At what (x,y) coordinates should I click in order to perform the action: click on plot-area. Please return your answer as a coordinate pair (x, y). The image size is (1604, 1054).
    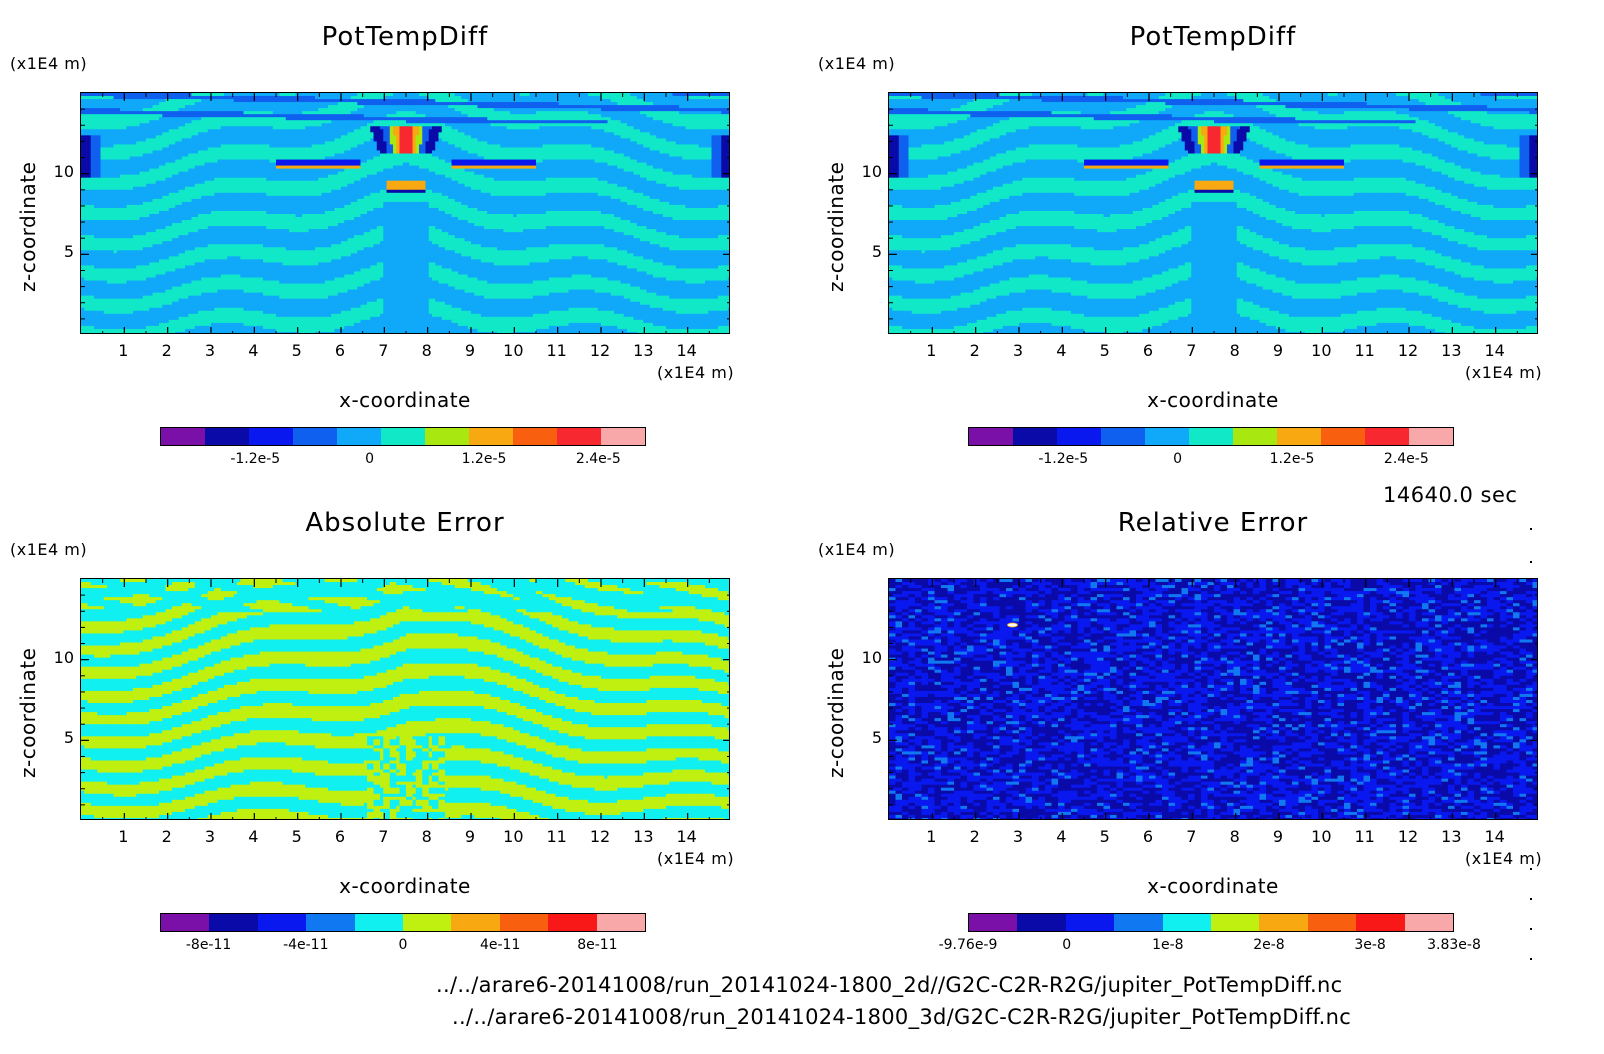
    Looking at the image, I should click on (405, 213).